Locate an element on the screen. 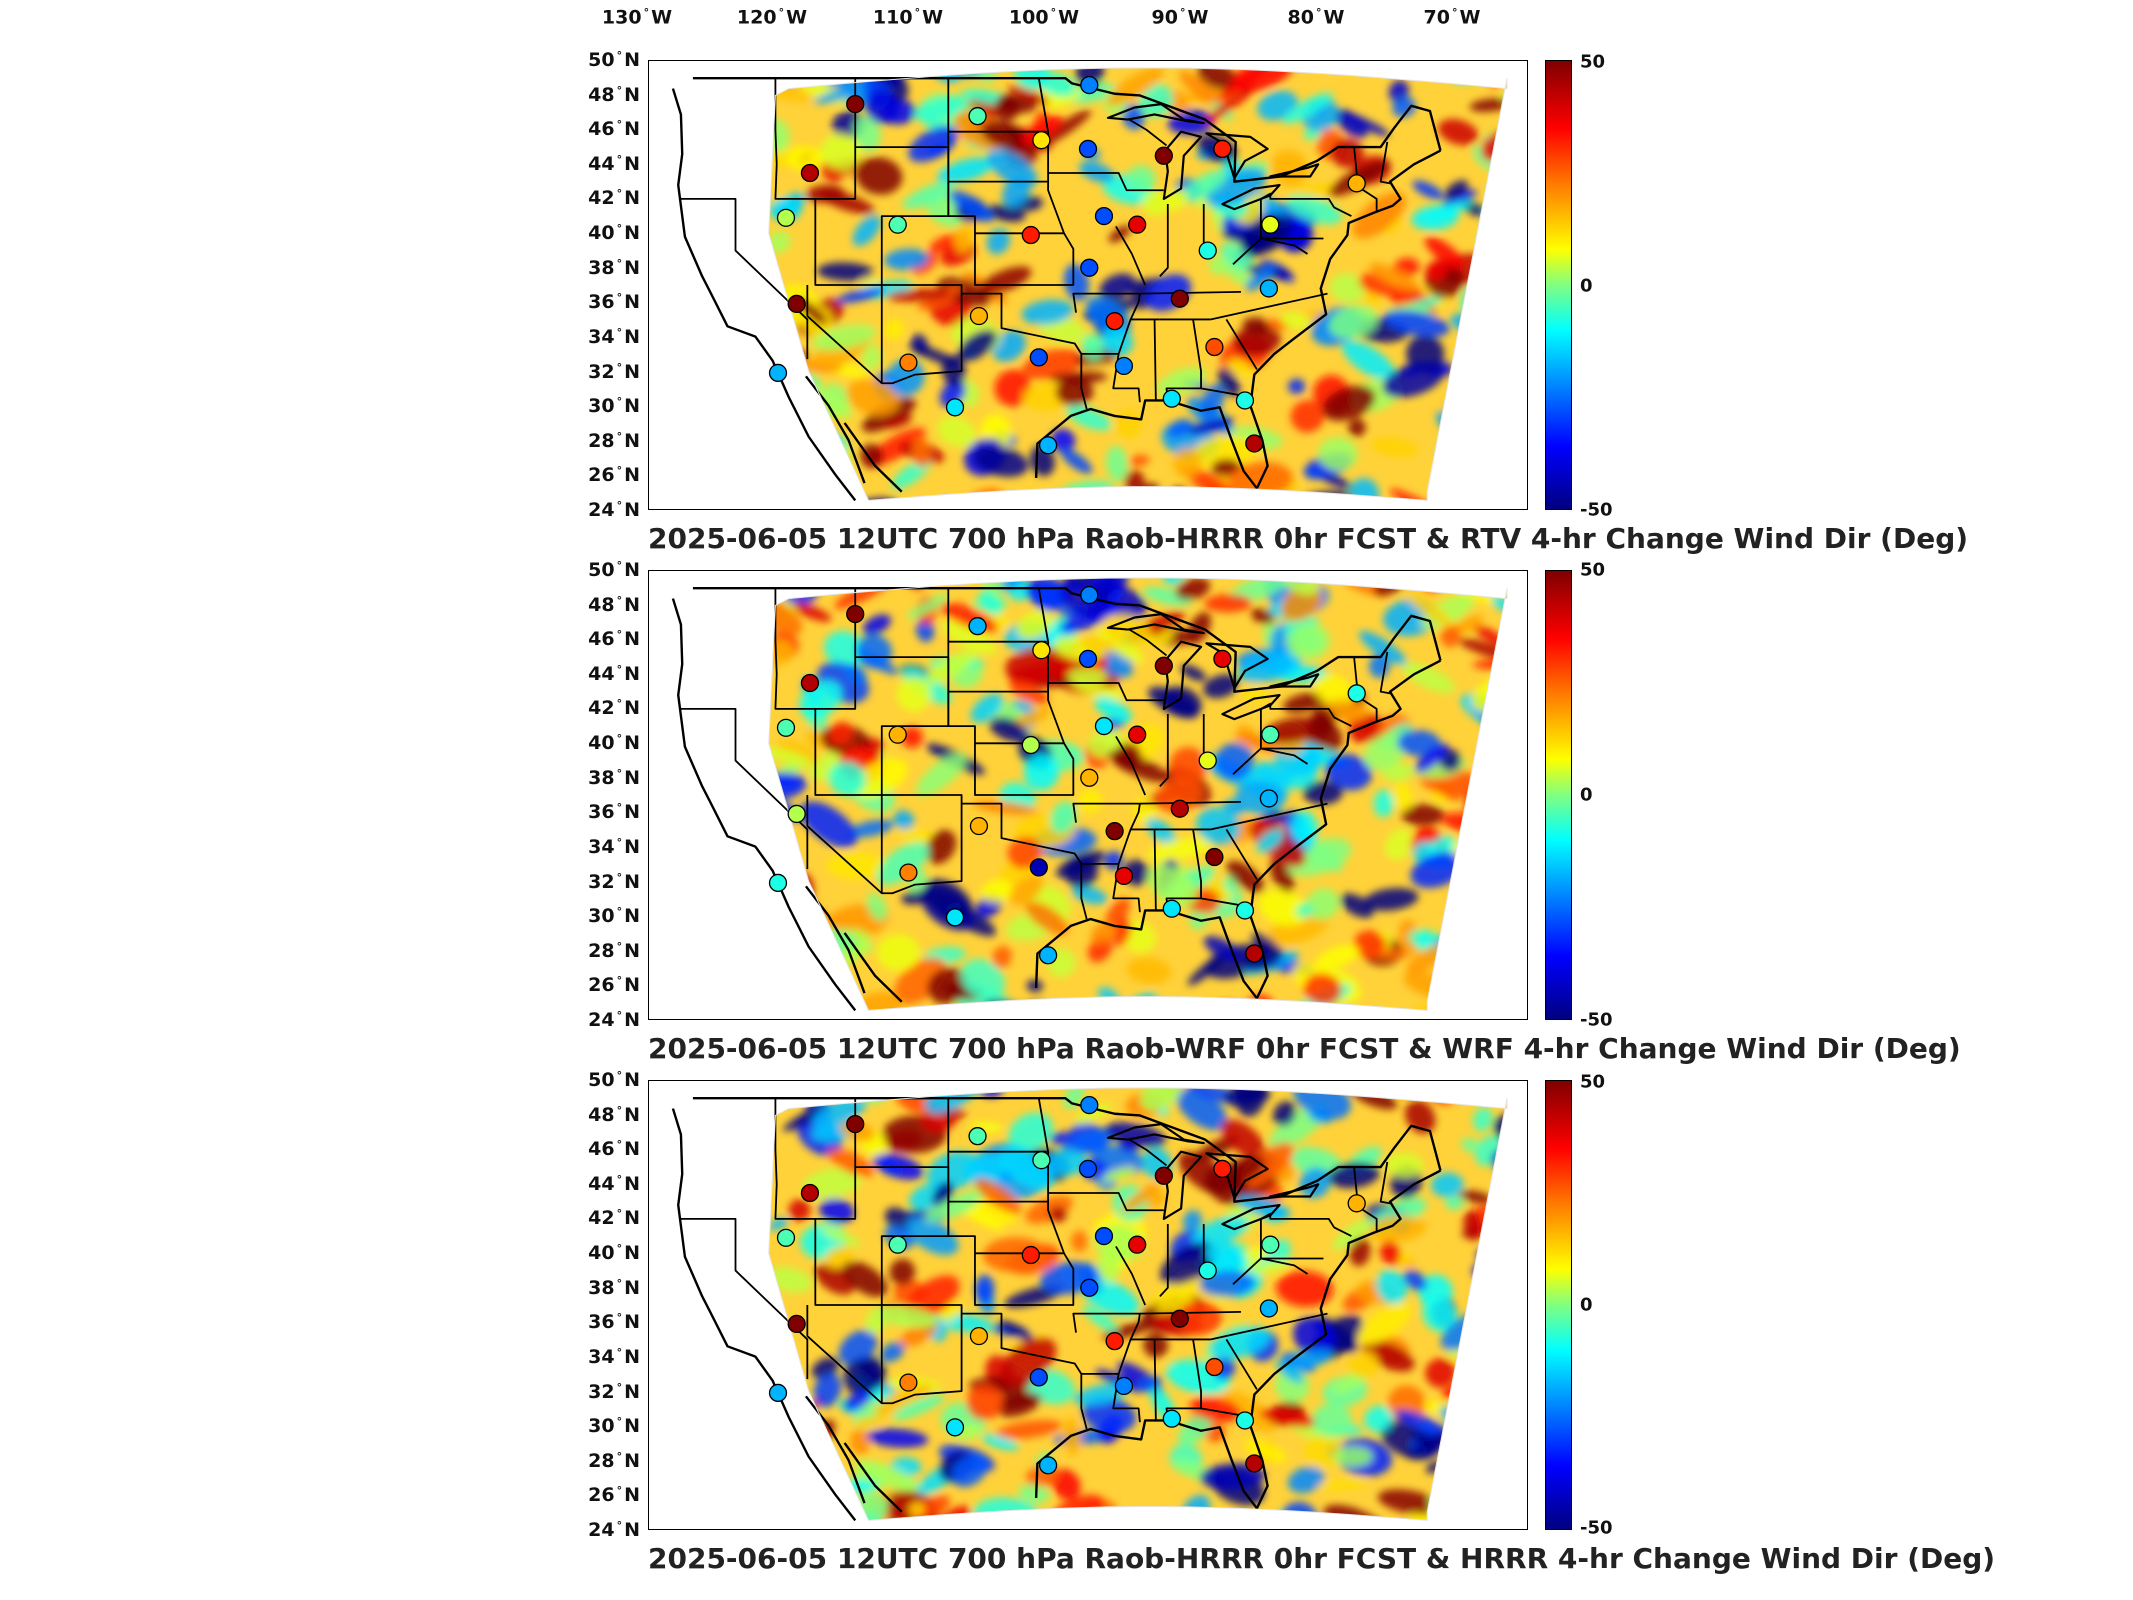  map-frame is located at coordinates (1088, 285).